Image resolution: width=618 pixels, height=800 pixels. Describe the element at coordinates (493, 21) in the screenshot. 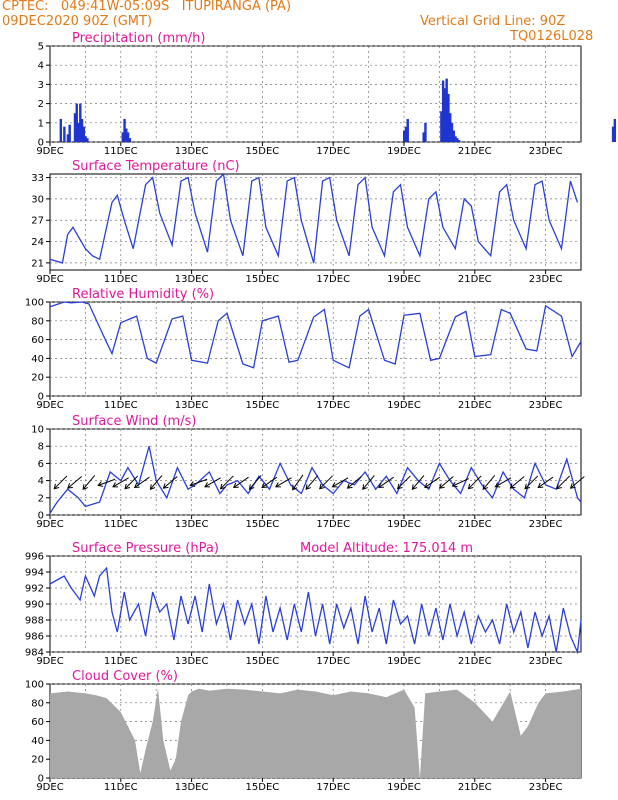

I see `header-grid-line: Vertical Grid Line: 90Z` at that location.